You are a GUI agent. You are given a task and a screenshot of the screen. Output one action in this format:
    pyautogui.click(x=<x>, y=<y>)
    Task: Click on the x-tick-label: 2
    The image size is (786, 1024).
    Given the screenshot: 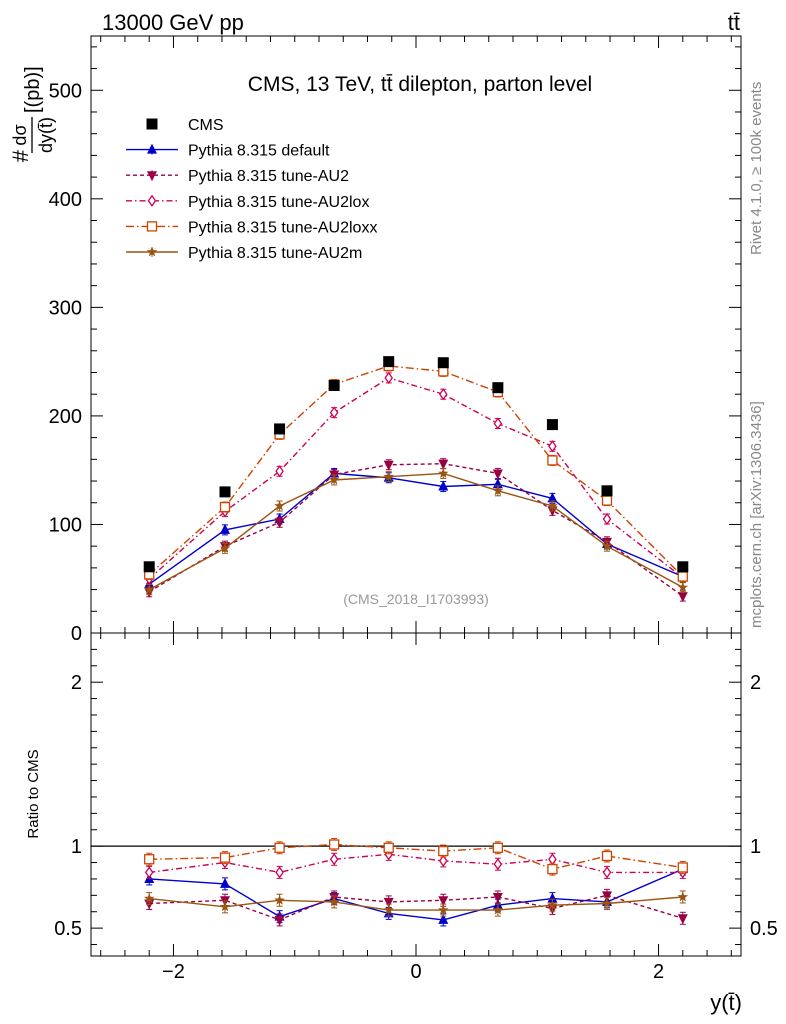 What is the action you would take?
    pyautogui.click(x=658, y=972)
    